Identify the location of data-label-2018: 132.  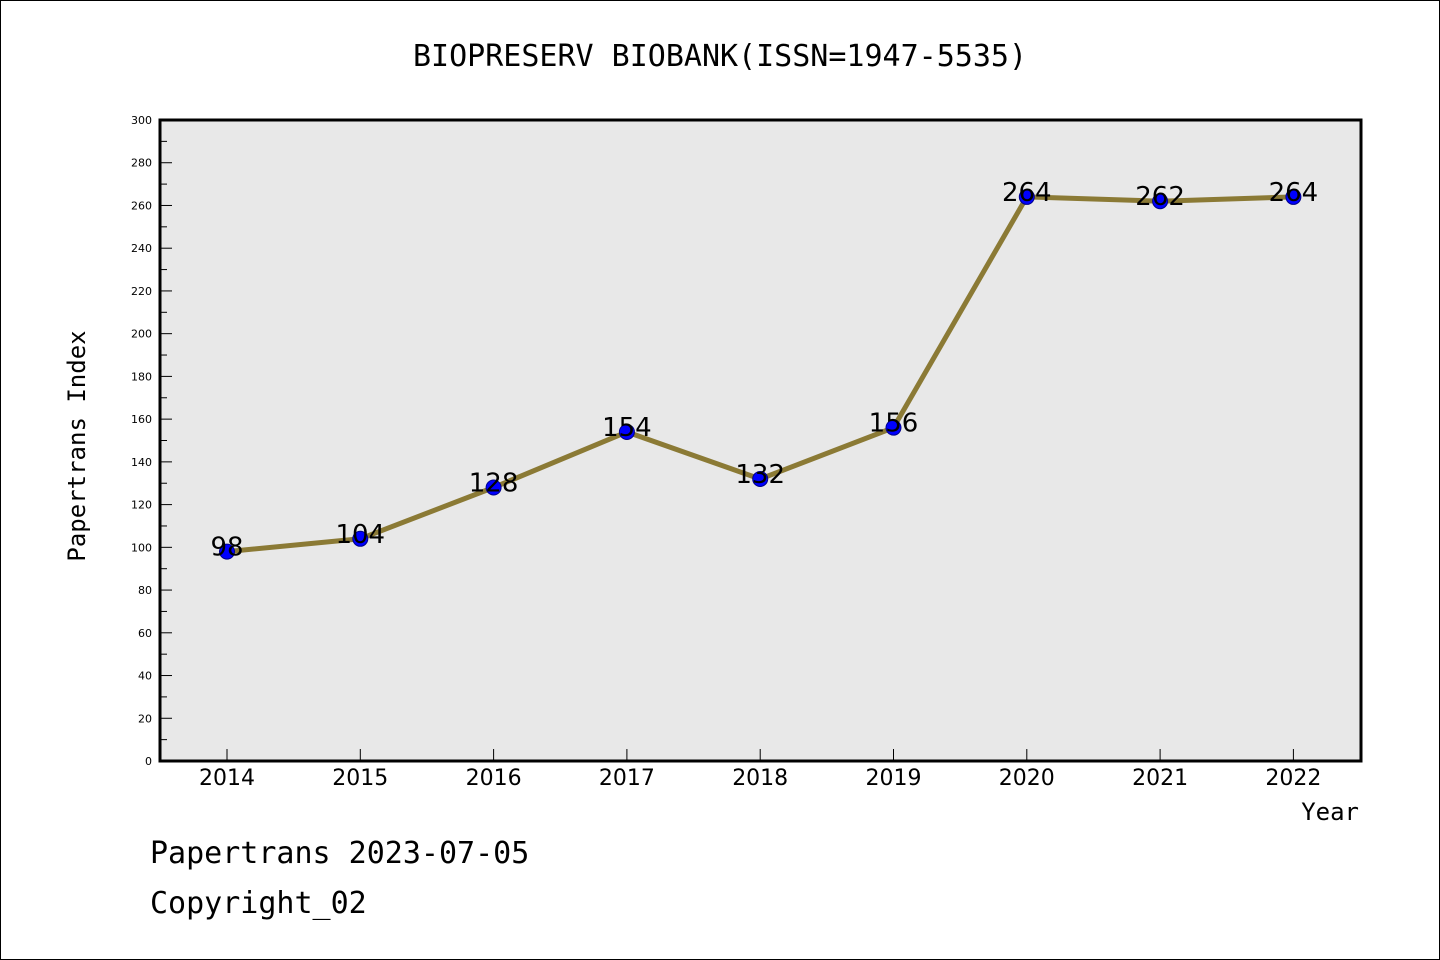
(760, 475).